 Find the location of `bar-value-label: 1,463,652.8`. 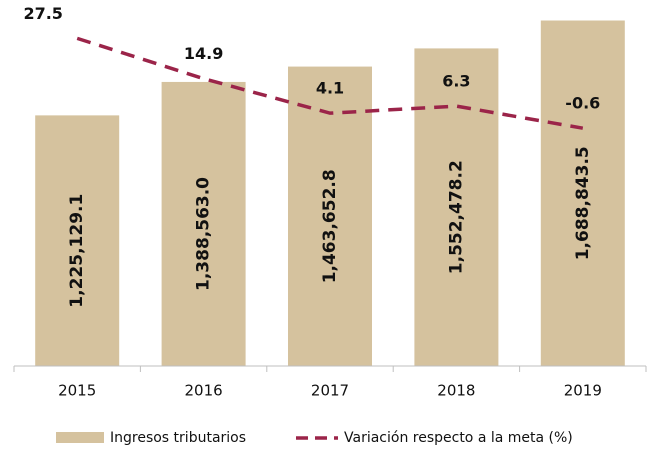

bar-value-label: 1,463,652.8 is located at coordinates (330, 226).